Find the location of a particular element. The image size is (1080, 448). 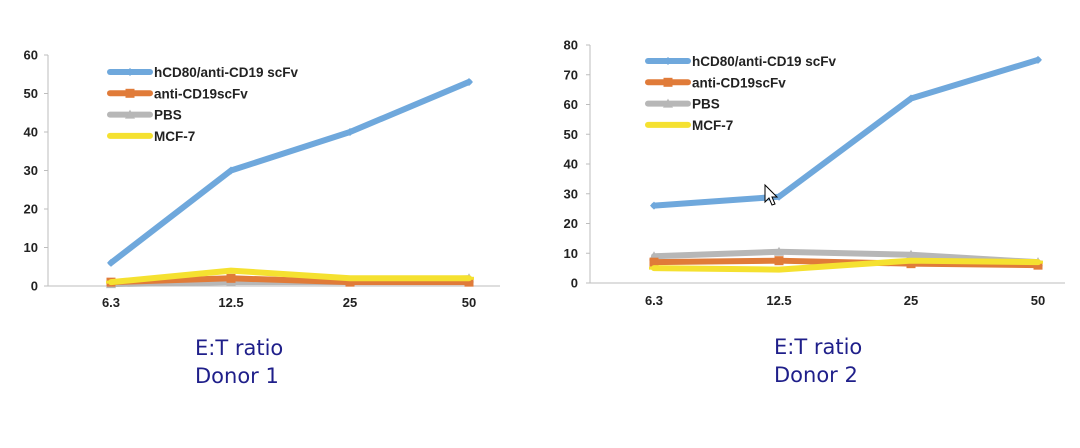

y-tick-label: 70 is located at coordinates (571, 74).